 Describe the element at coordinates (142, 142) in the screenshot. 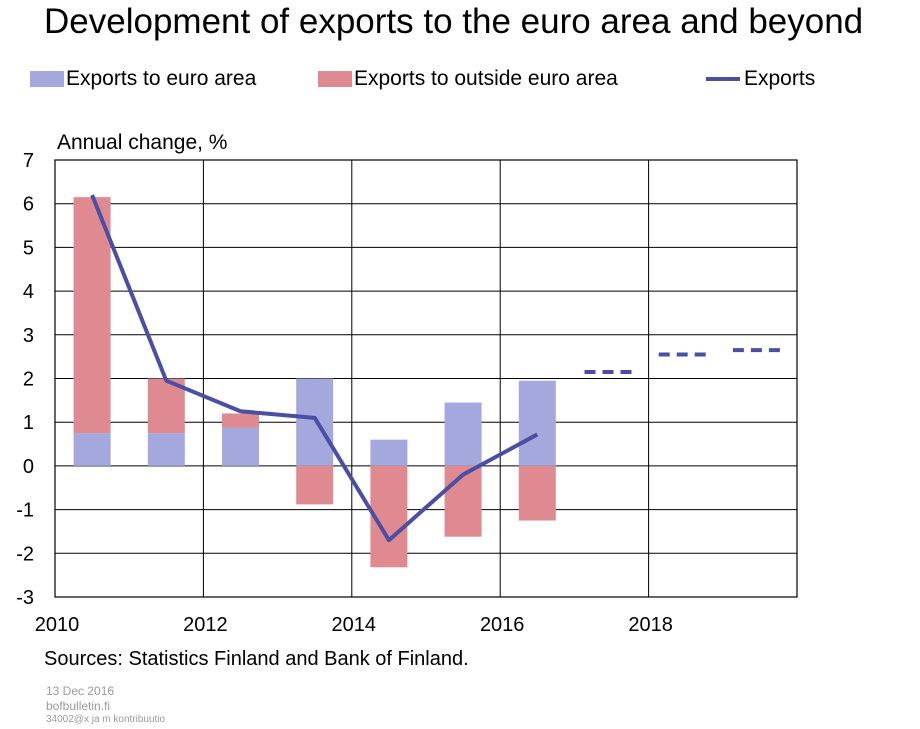

I see `y-axis-label: Annual change, %` at that location.